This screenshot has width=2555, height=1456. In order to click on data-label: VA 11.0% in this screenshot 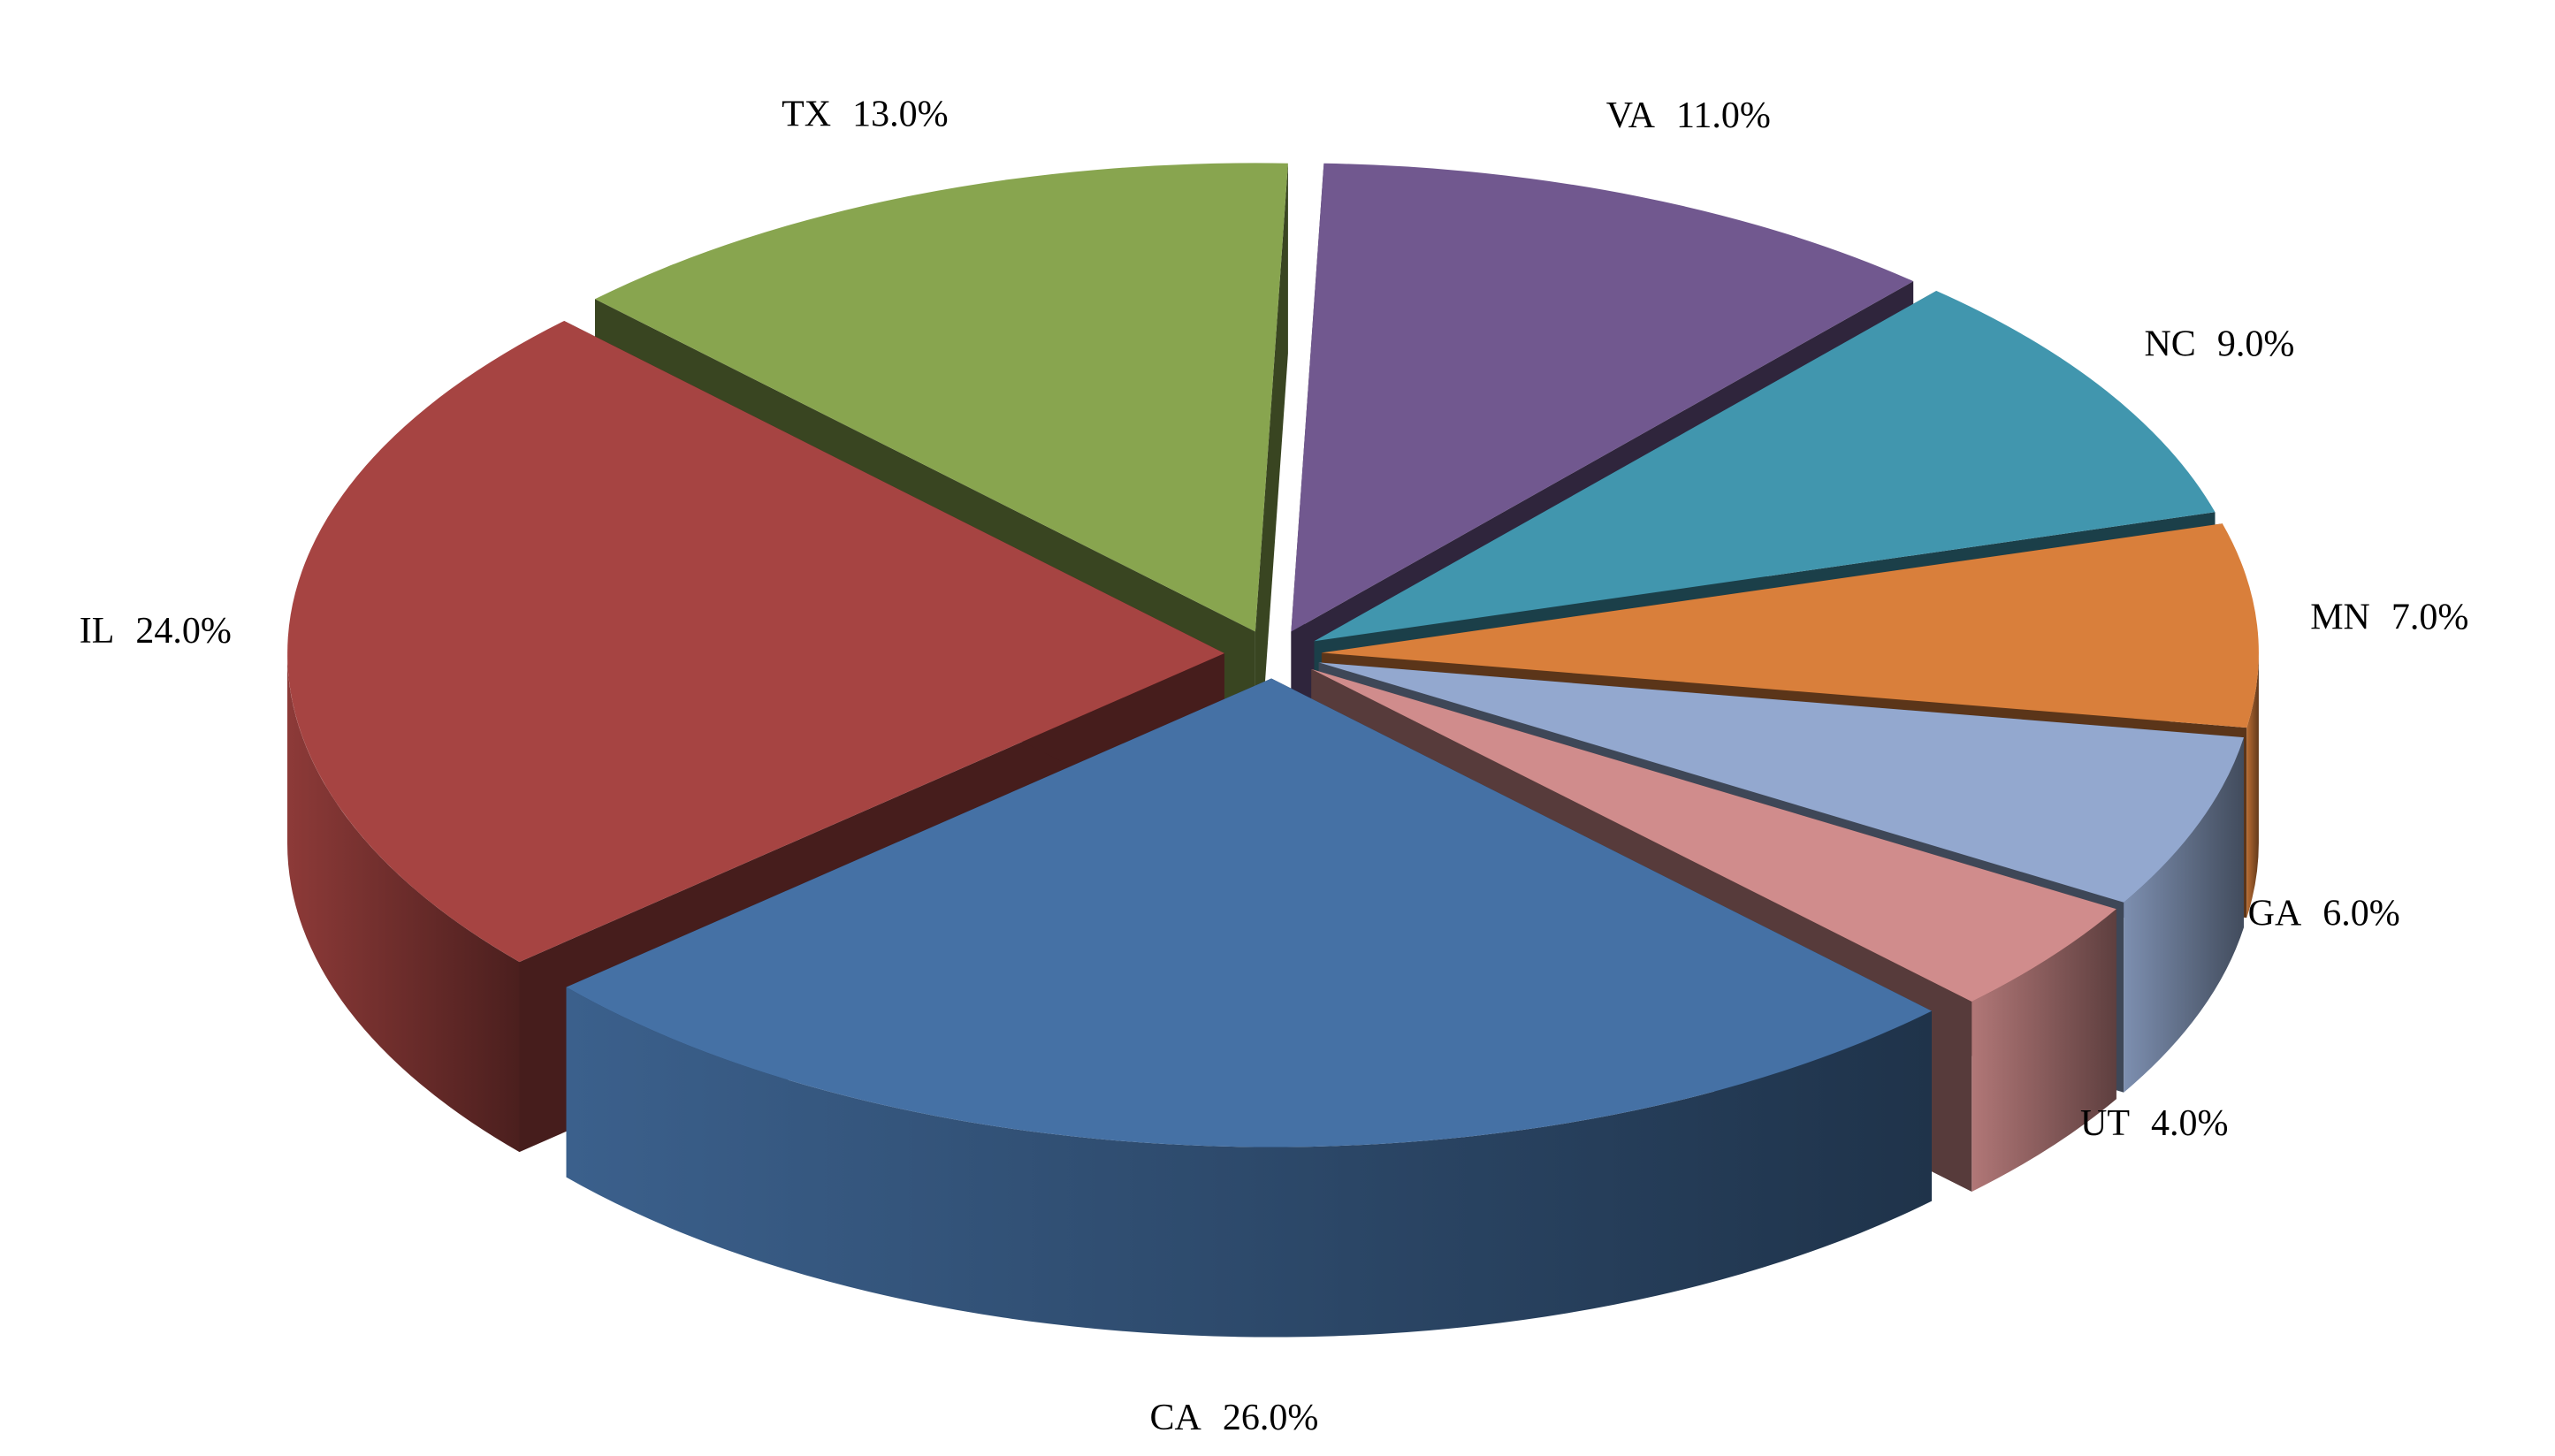, I will do `click(1688, 115)`.